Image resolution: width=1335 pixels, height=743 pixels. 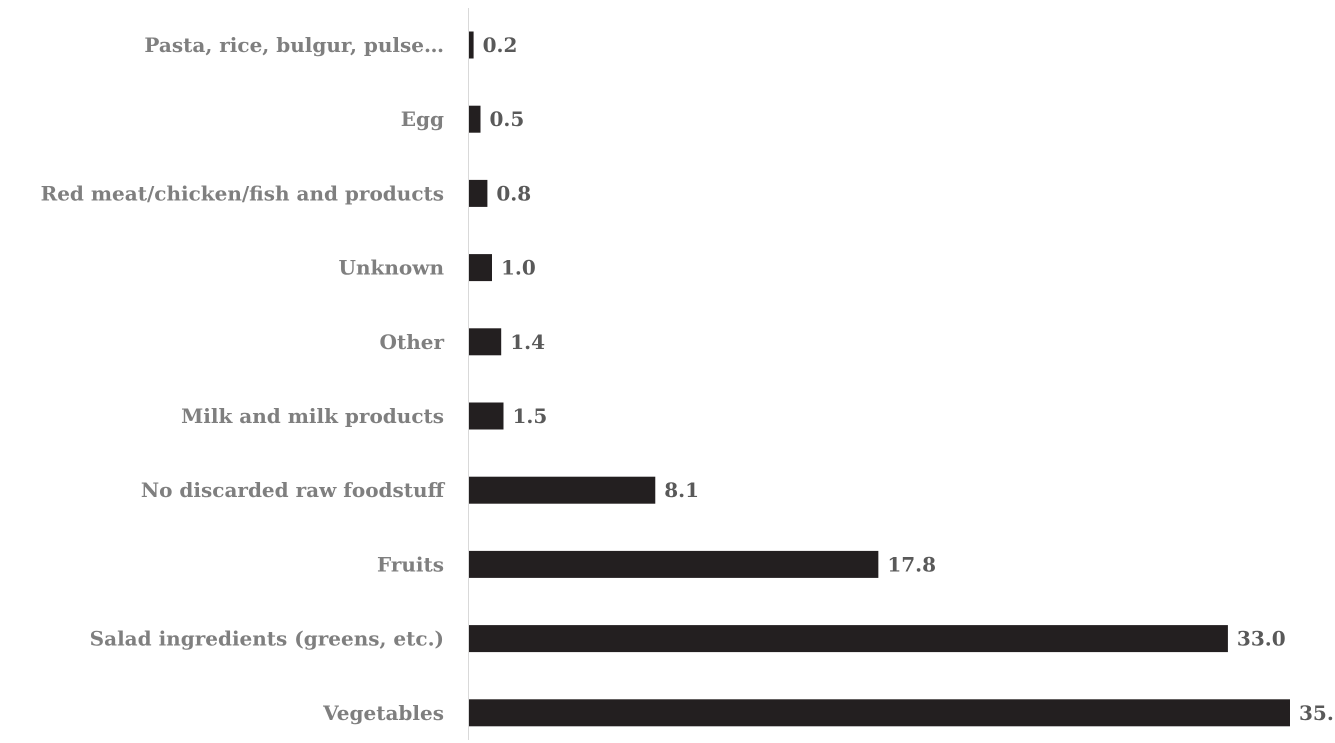 I want to click on category-label-9: Vegetables, so click(x=383, y=713).